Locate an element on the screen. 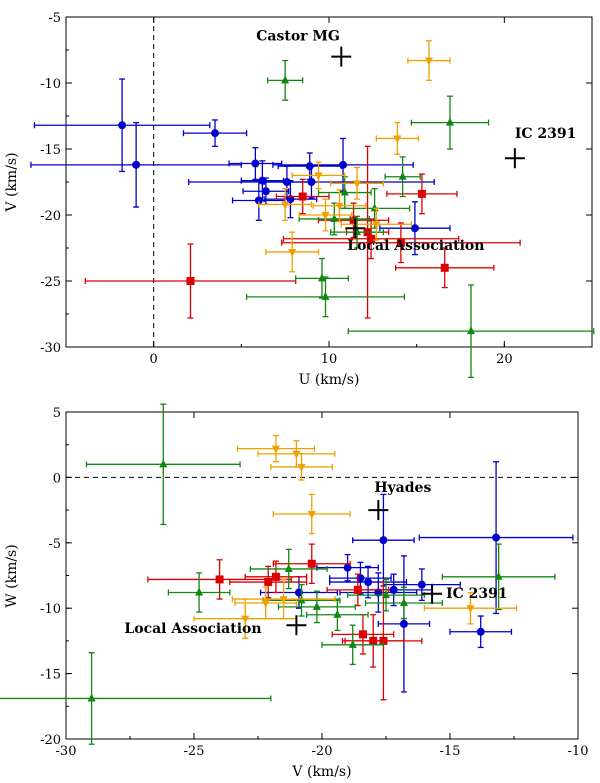 This screenshot has height=783, width=600. x-tick-label: -10 is located at coordinates (578, 751).